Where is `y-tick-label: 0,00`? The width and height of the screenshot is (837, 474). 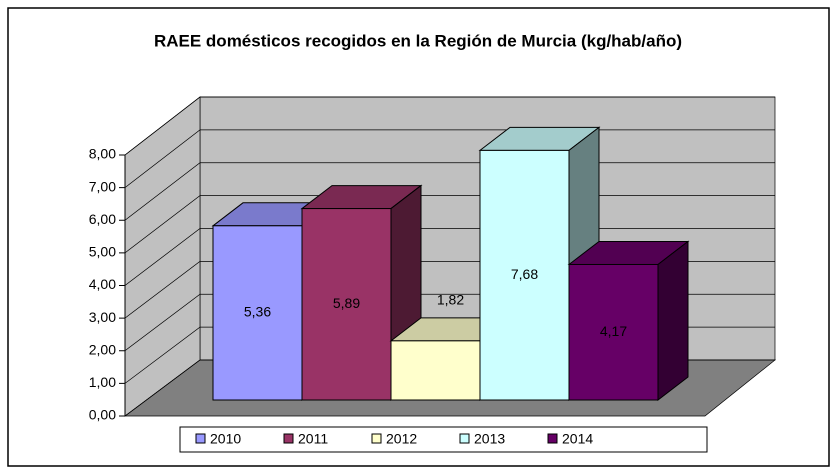 y-tick-label: 0,00 is located at coordinates (102, 415).